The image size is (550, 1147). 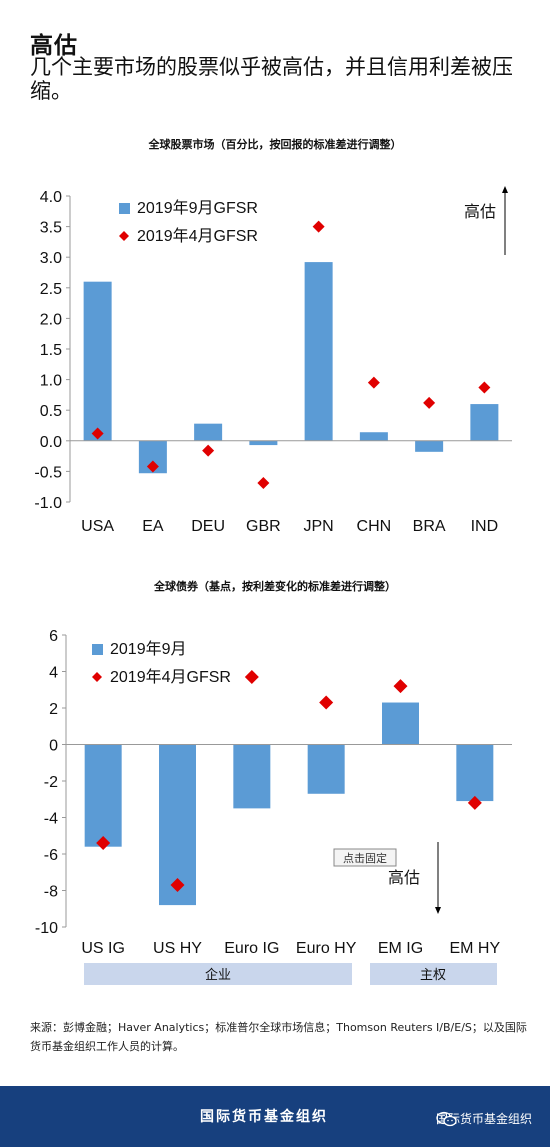 What do you see at coordinates (53, 746) in the screenshot?
I see `y-tick-label: 0` at bounding box center [53, 746].